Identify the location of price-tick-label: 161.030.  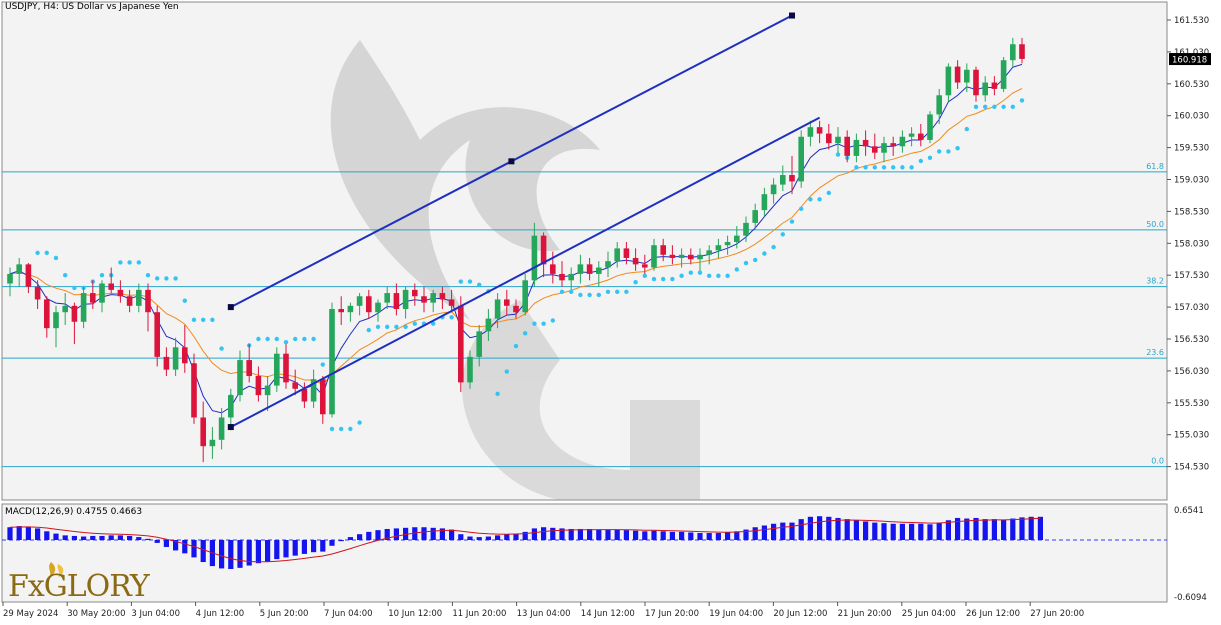
(1191, 53).